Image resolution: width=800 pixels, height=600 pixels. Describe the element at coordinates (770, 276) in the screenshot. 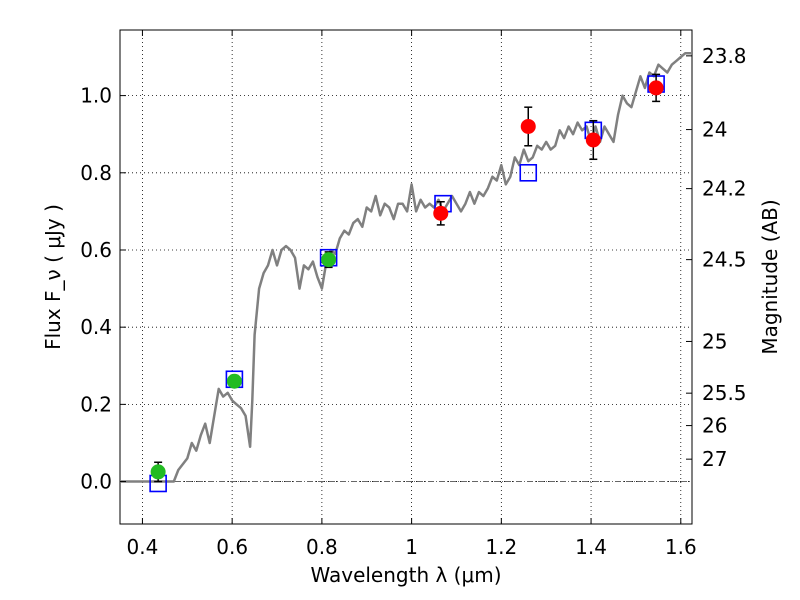

I see `right-axis-label: Magnitude (AB)` at that location.